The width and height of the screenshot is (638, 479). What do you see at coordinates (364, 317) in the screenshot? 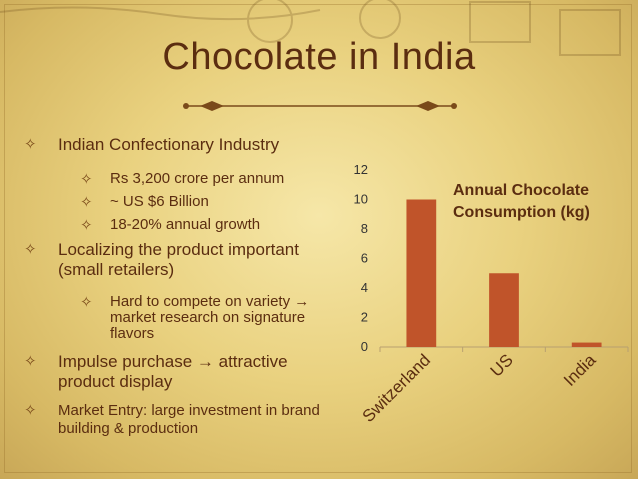
I see `y-tick-label: 2` at bounding box center [364, 317].